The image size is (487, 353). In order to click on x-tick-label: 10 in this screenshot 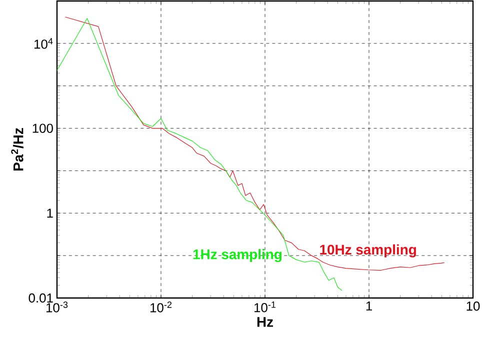, I will do `click(473, 306)`.